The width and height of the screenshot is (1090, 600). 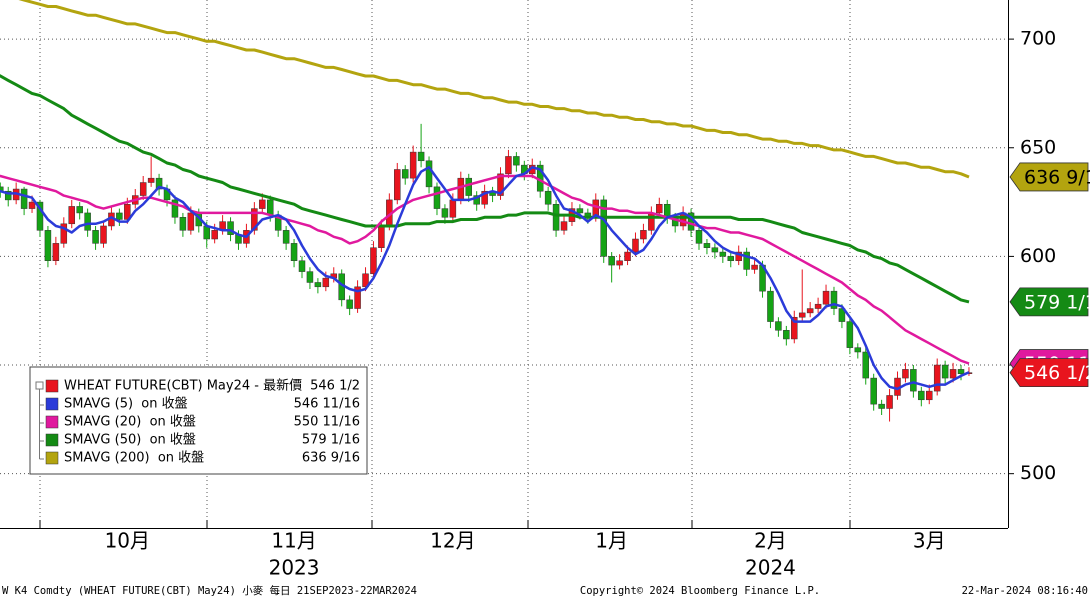 I want to click on legend-value: 546 11/16, so click(x=327, y=404).